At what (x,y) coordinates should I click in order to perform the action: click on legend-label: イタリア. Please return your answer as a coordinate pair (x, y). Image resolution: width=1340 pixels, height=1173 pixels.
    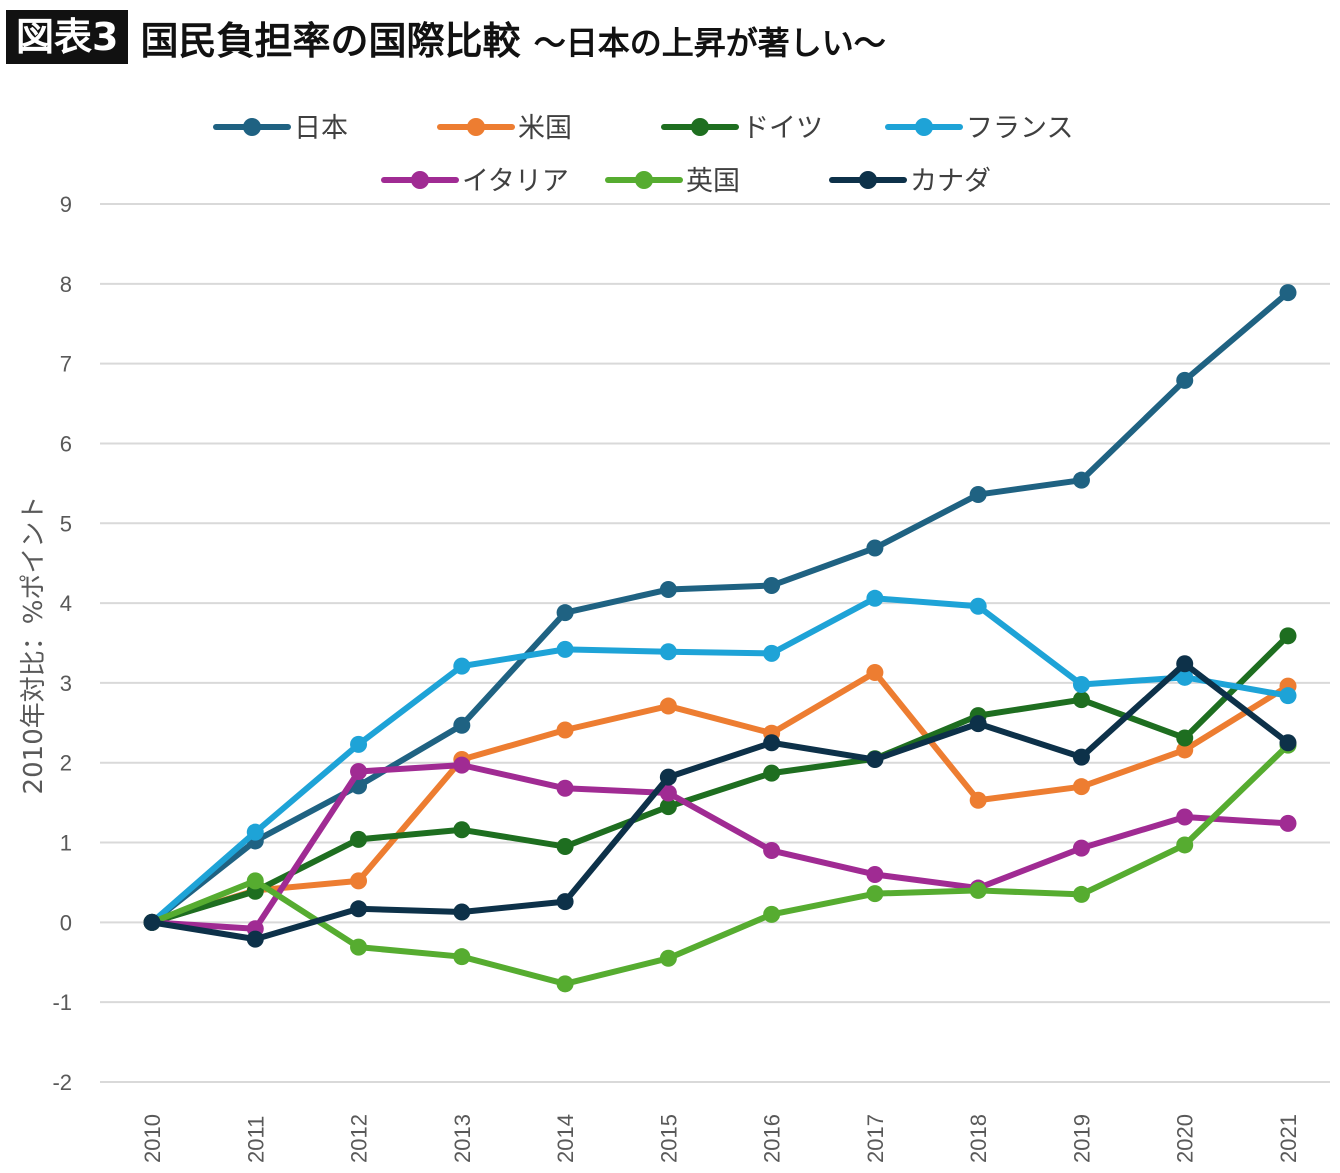
    Looking at the image, I should click on (515, 181).